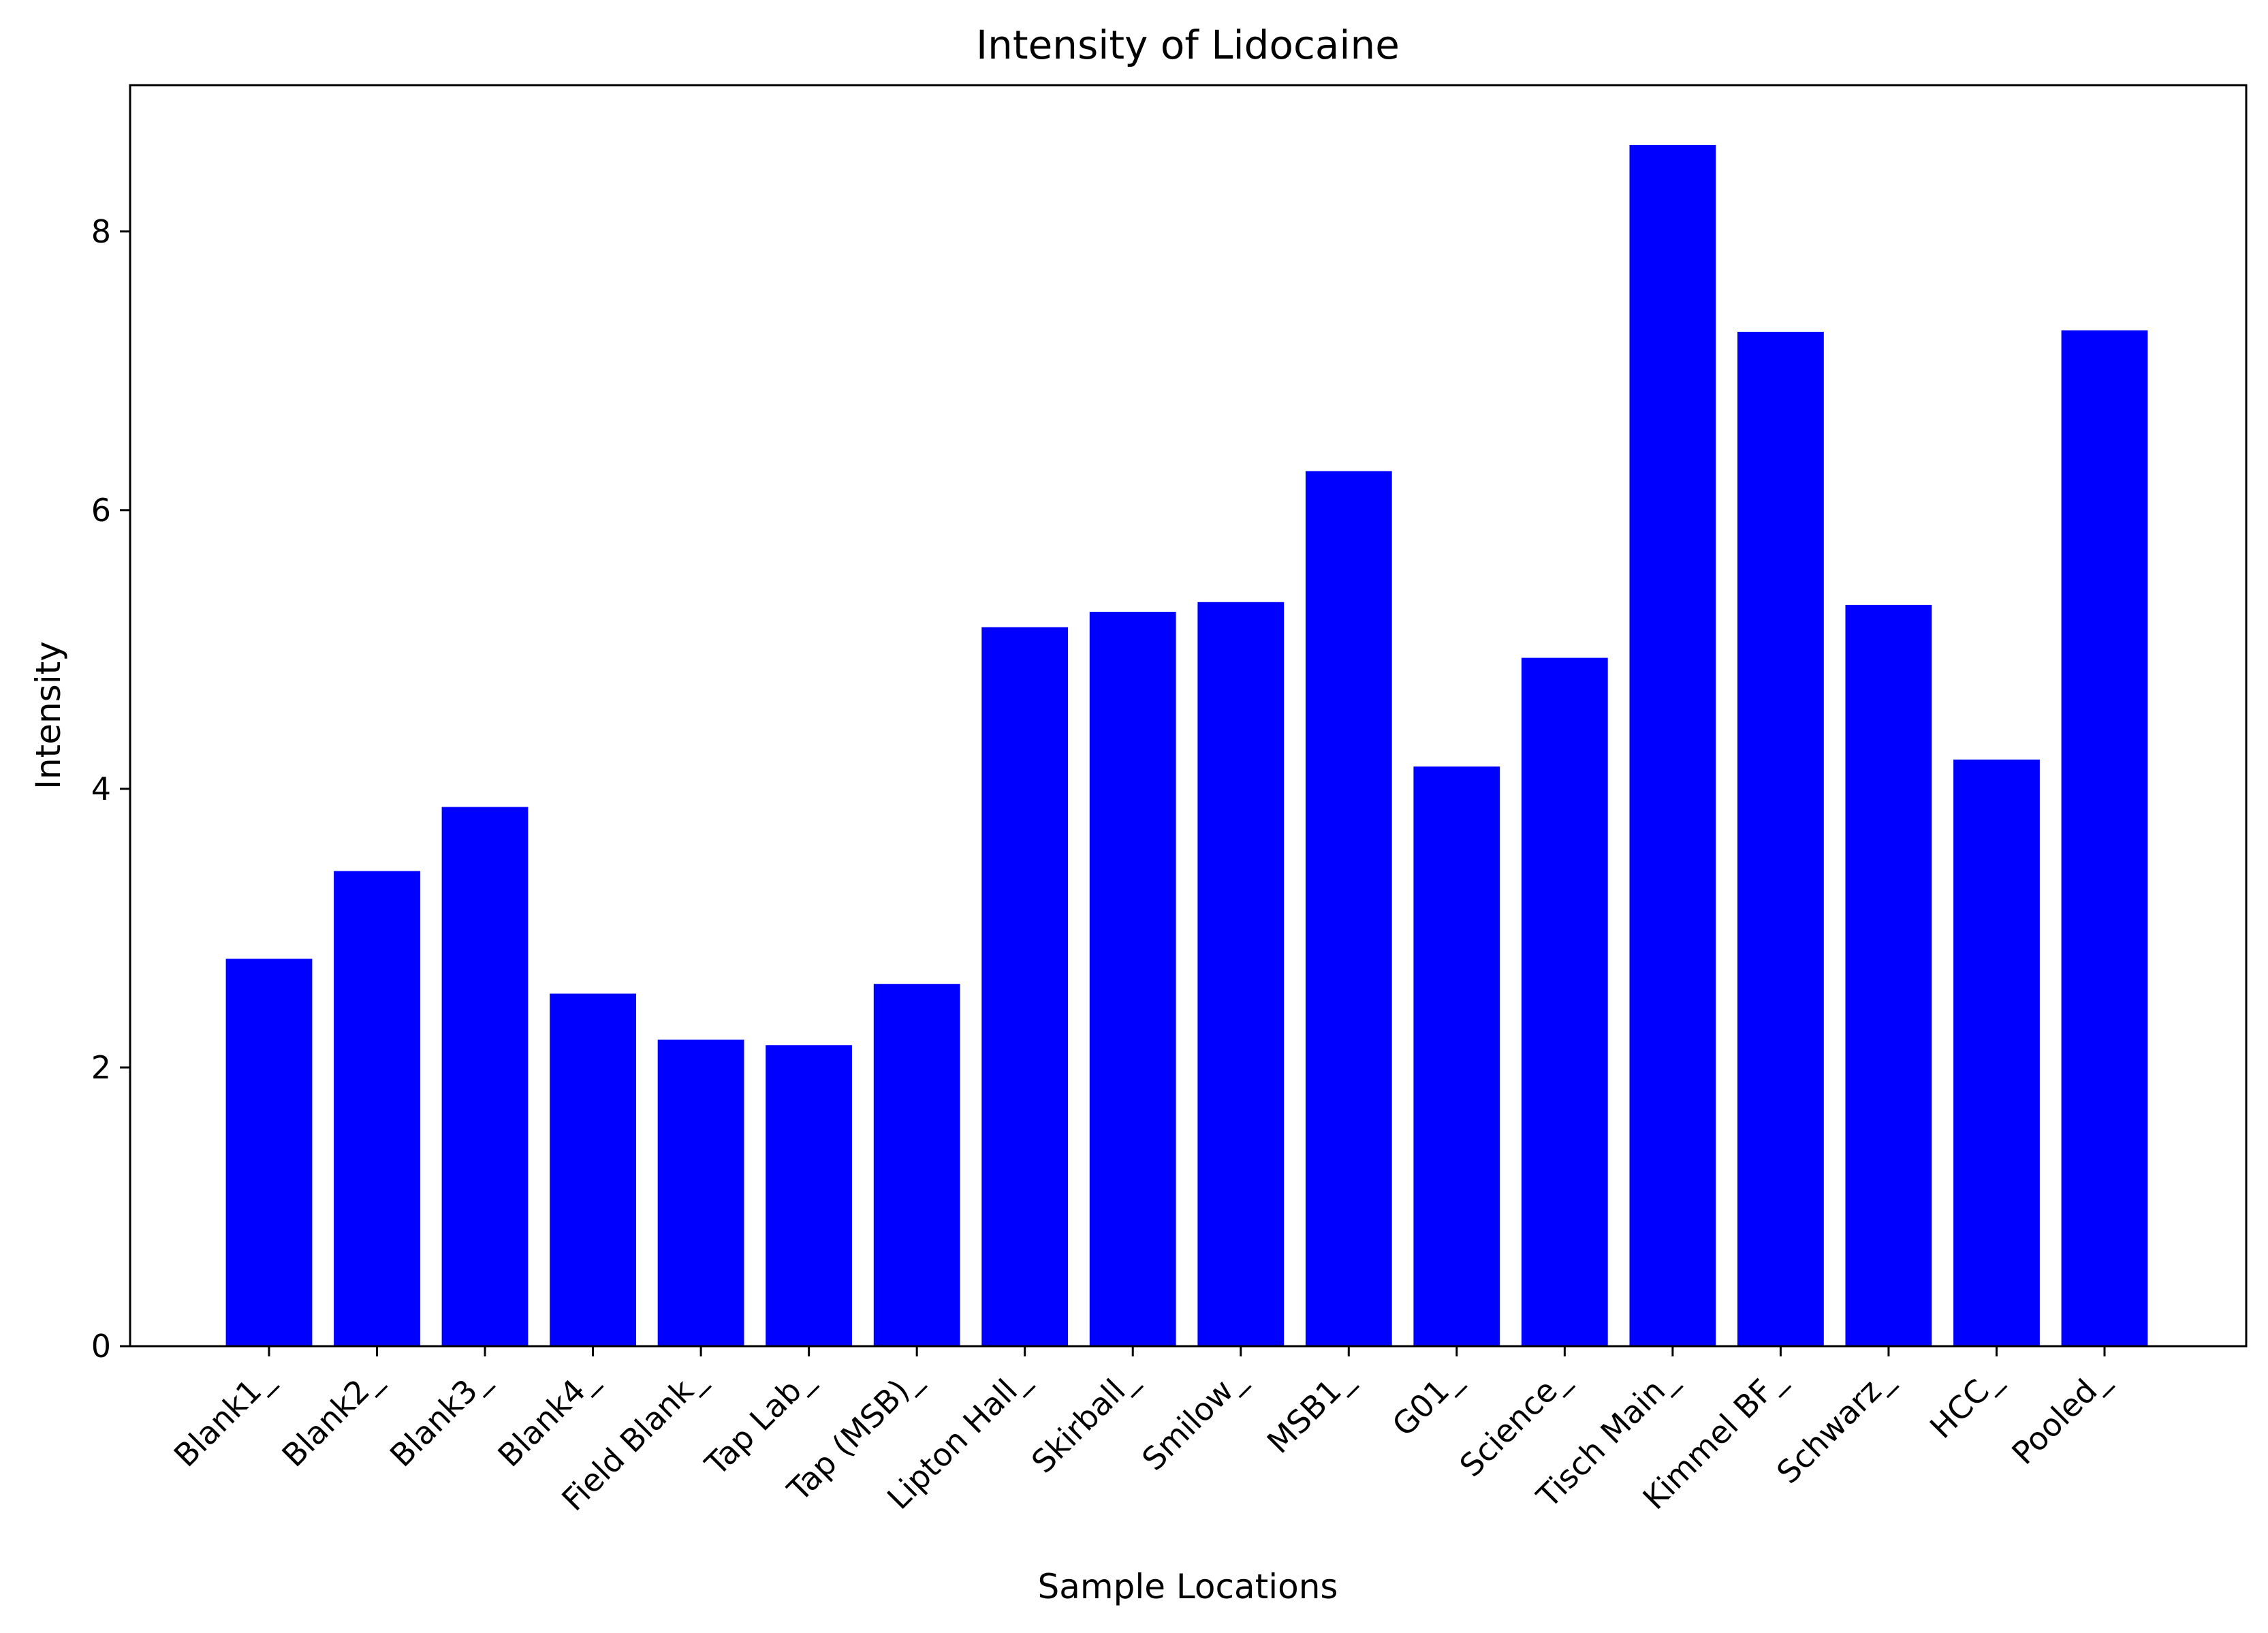 The height and width of the screenshot is (1633, 2268). I want to click on x-tick-label-17: Pooled_, so click(2059, 1416).